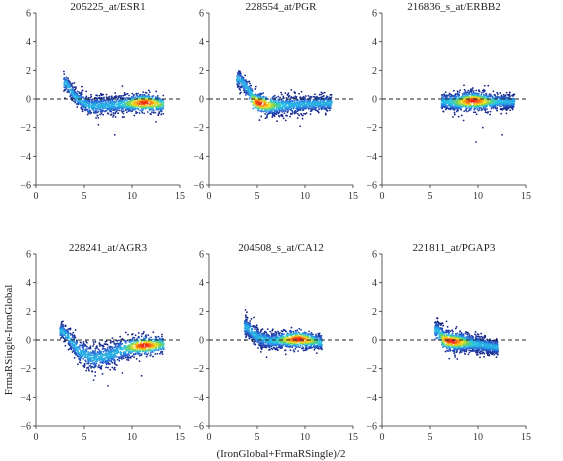 Image resolution: width=563 pixels, height=461 pixels. I want to click on y-tick-label: 6, so click(28, 14).